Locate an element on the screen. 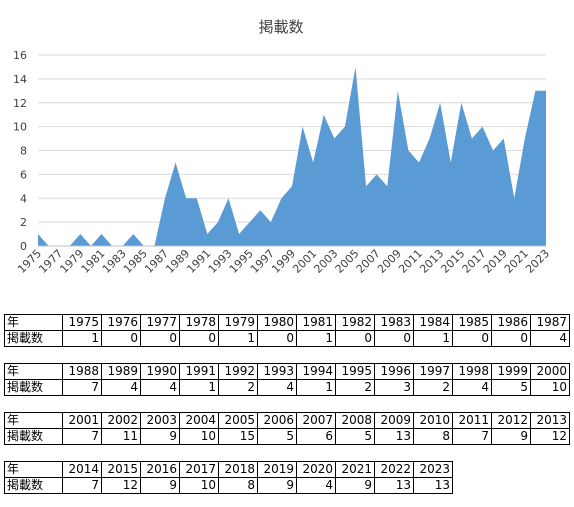 Image resolution: width=574 pixels, height=507 pixels. count-cell: 3 is located at coordinates (394, 387).